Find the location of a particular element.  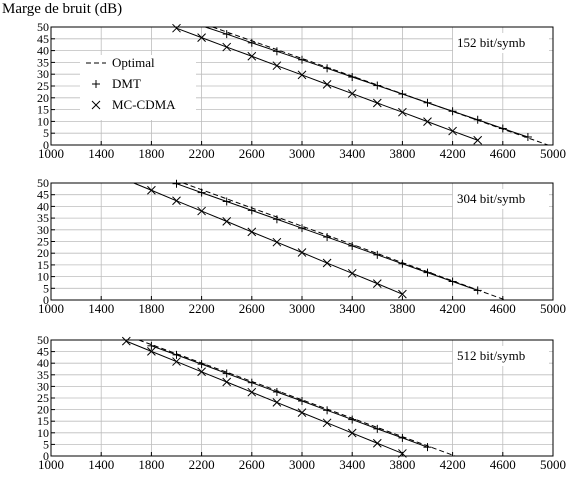

x-tick-label: 4600 is located at coordinates (503, 464).